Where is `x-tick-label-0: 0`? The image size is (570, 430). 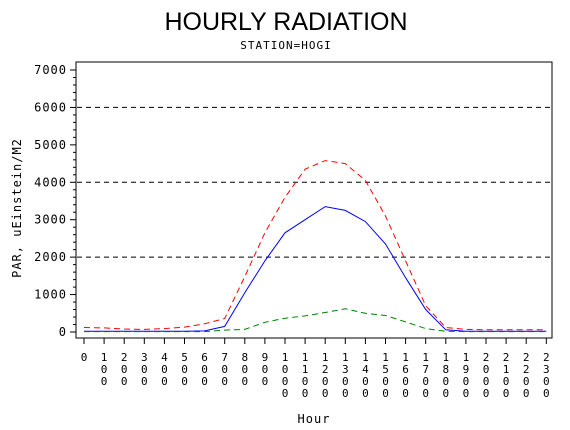 x-tick-label-0: 0 is located at coordinates (84, 357).